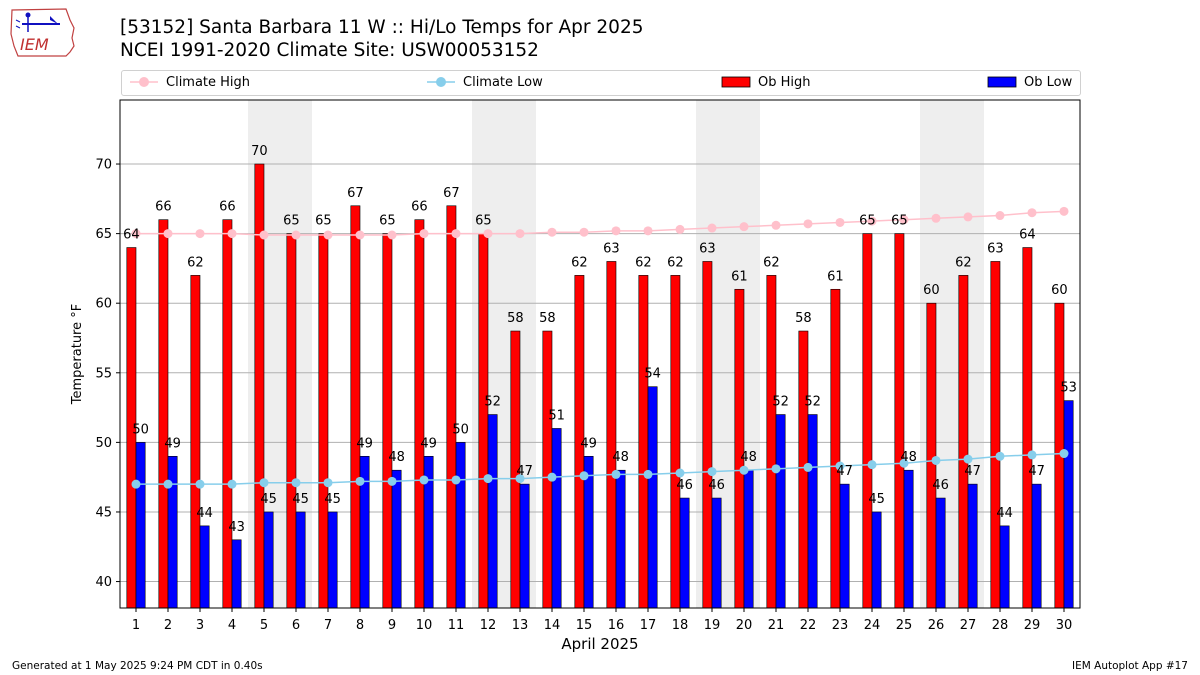  What do you see at coordinates (716, 485) in the screenshot?
I see `ob-low-label: 46` at bounding box center [716, 485].